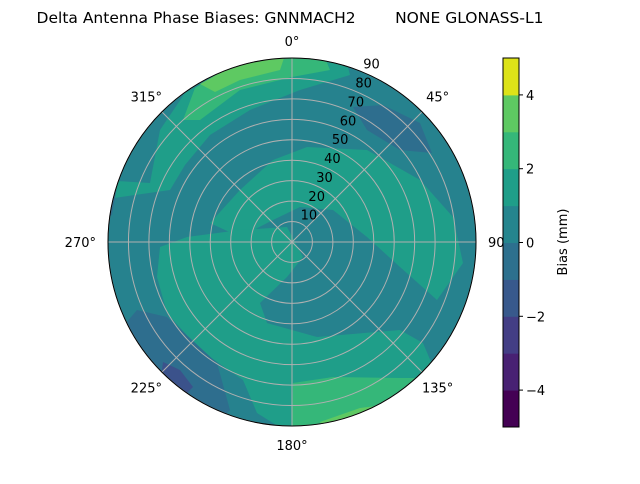 This screenshot has height=484, width=640. I want to click on radial-tick-label: 10, so click(309, 216).